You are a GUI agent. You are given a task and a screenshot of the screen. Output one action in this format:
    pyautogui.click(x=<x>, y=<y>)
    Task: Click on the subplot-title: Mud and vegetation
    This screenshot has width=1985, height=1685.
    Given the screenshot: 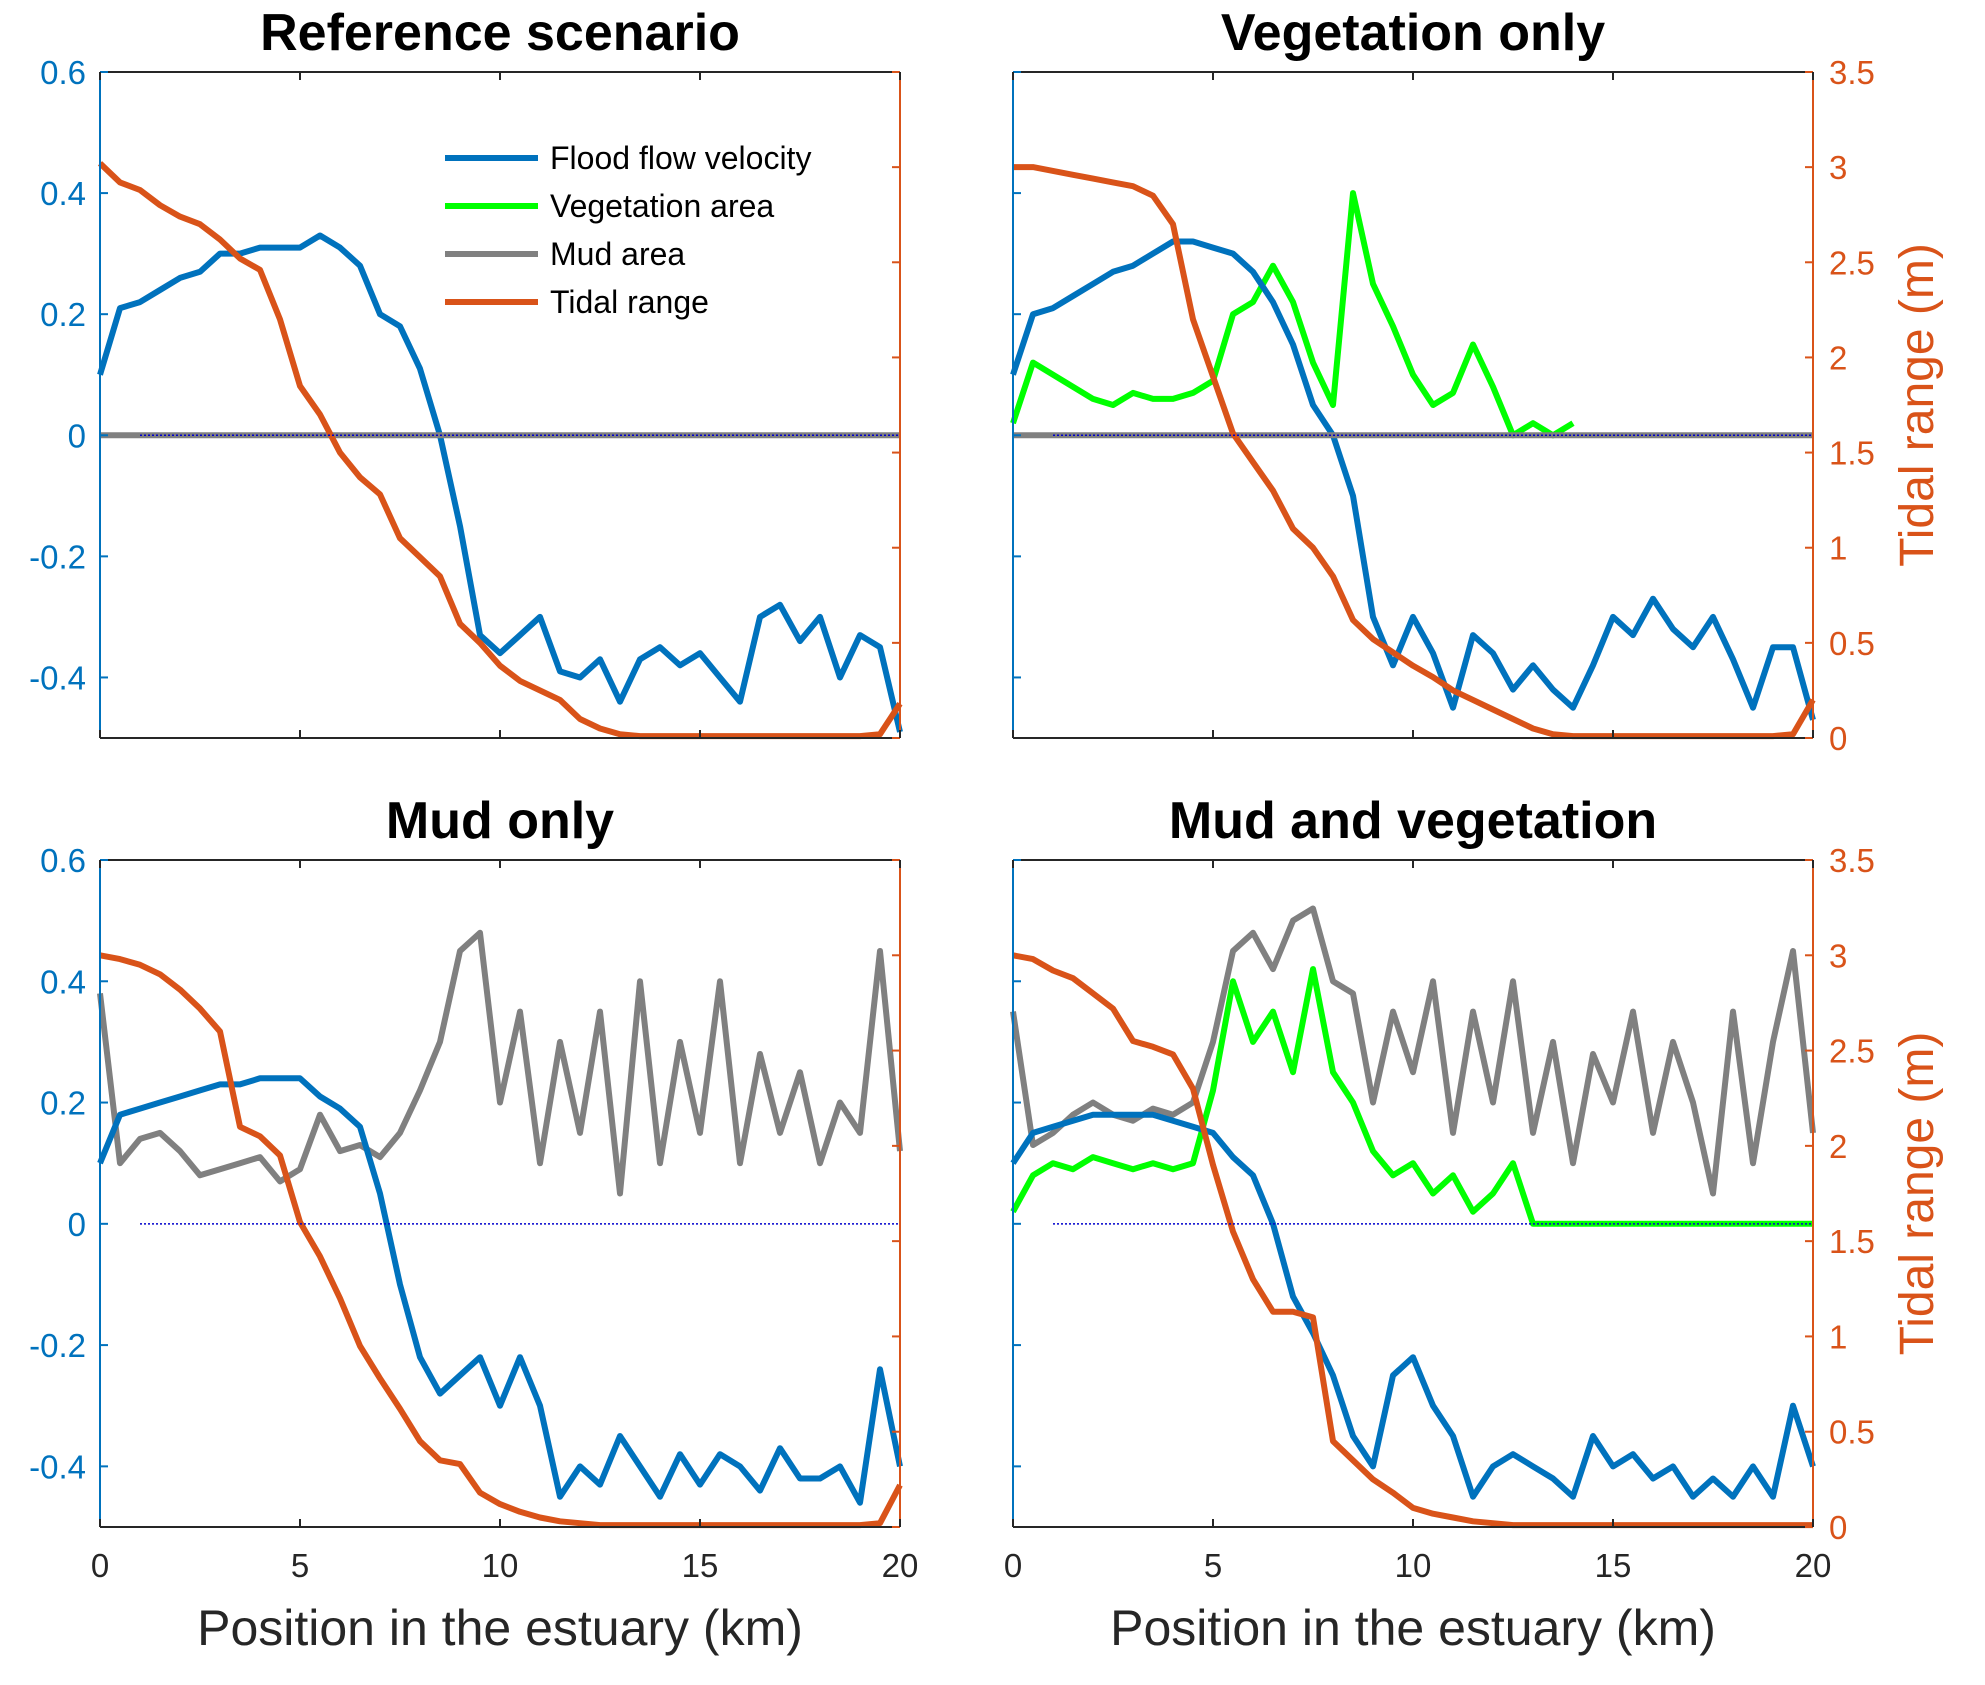 What is the action you would take?
    pyautogui.click(x=1413, y=821)
    